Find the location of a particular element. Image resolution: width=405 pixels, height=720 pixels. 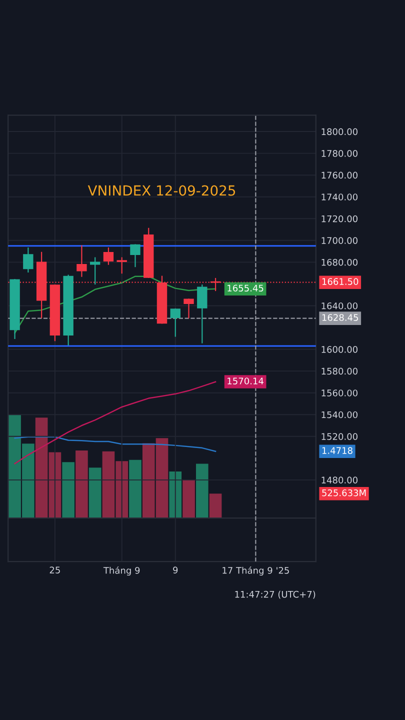

ref-line-label: 1628.45 is located at coordinates (340, 317).